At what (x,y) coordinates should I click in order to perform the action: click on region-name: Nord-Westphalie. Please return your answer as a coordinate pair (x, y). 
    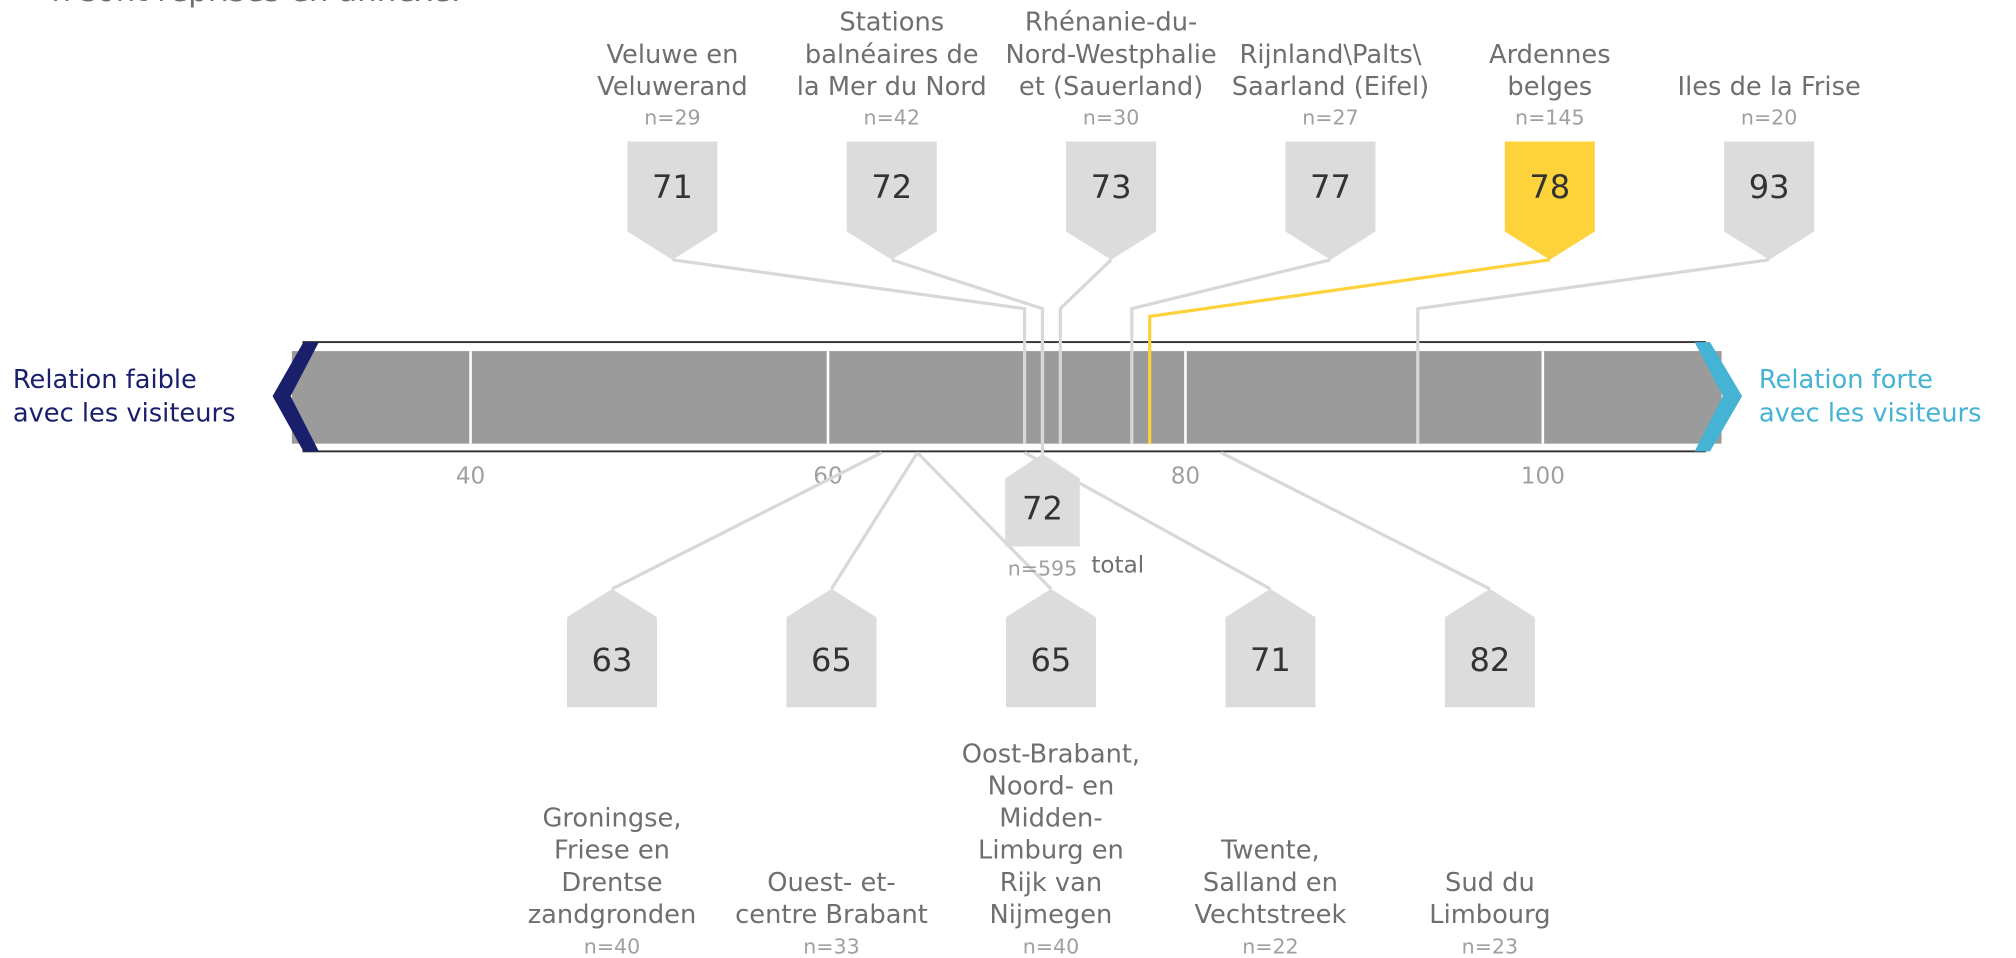
    Looking at the image, I should click on (1110, 55).